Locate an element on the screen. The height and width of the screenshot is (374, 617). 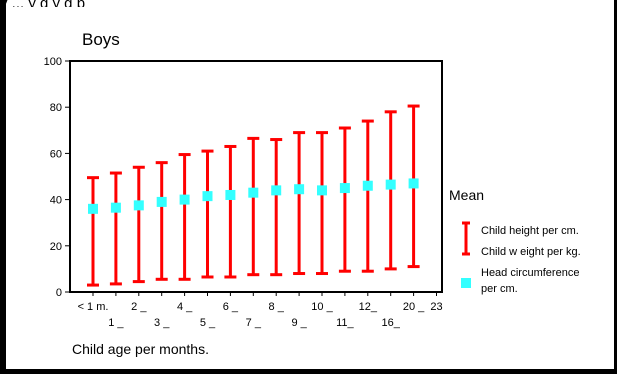
x-tick-label: 1 _ is located at coordinates (116, 323).